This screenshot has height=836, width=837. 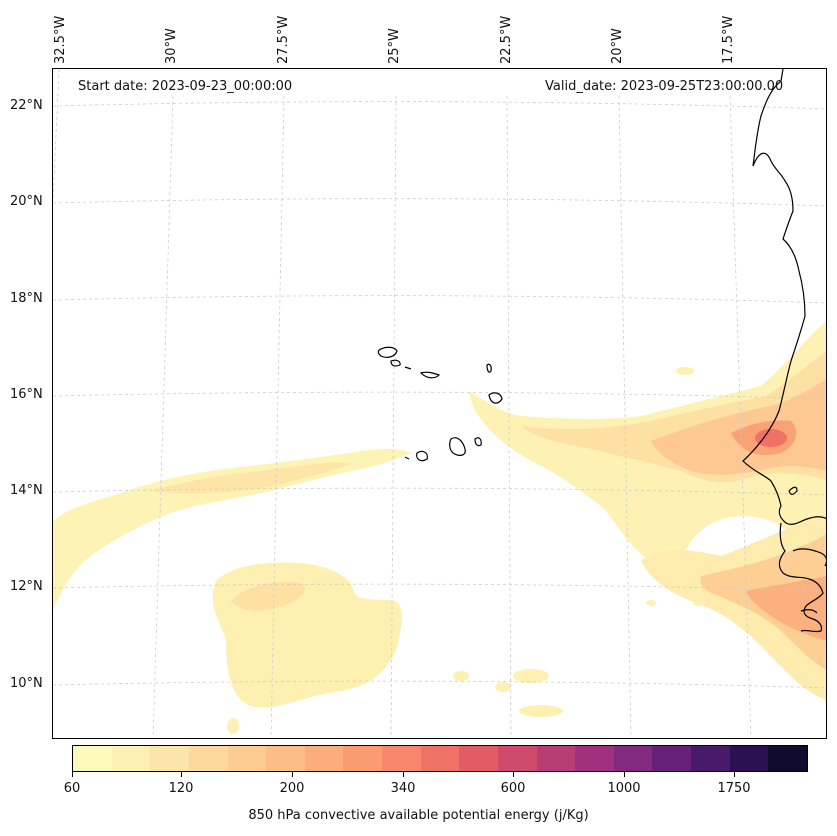 What do you see at coordinates (478, 442) in the screenshot?
I see `island-maio` at bounding box center [478, 442].